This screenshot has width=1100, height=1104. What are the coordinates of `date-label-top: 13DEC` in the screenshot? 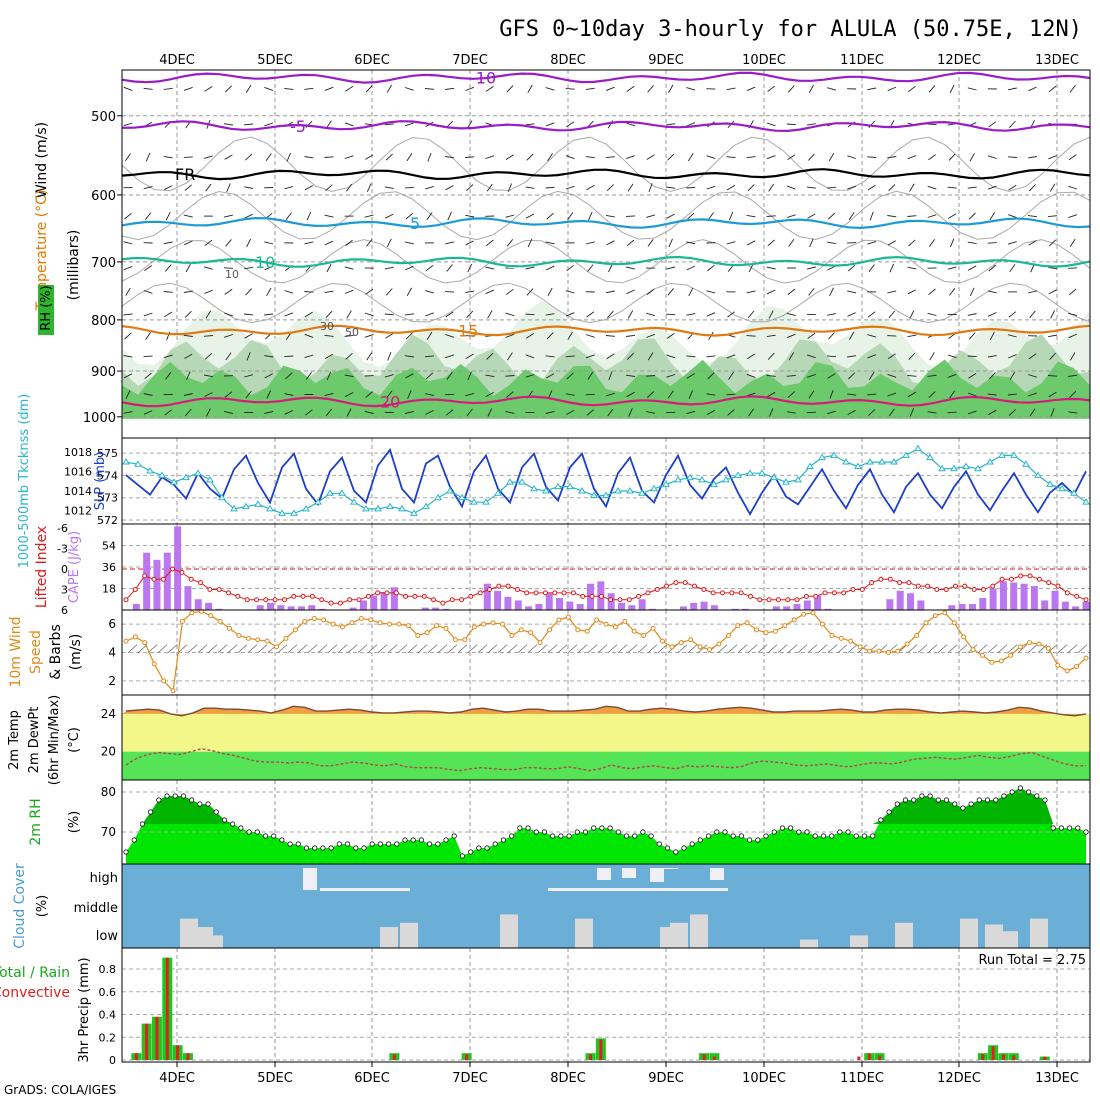 It's located at (1057, 60).